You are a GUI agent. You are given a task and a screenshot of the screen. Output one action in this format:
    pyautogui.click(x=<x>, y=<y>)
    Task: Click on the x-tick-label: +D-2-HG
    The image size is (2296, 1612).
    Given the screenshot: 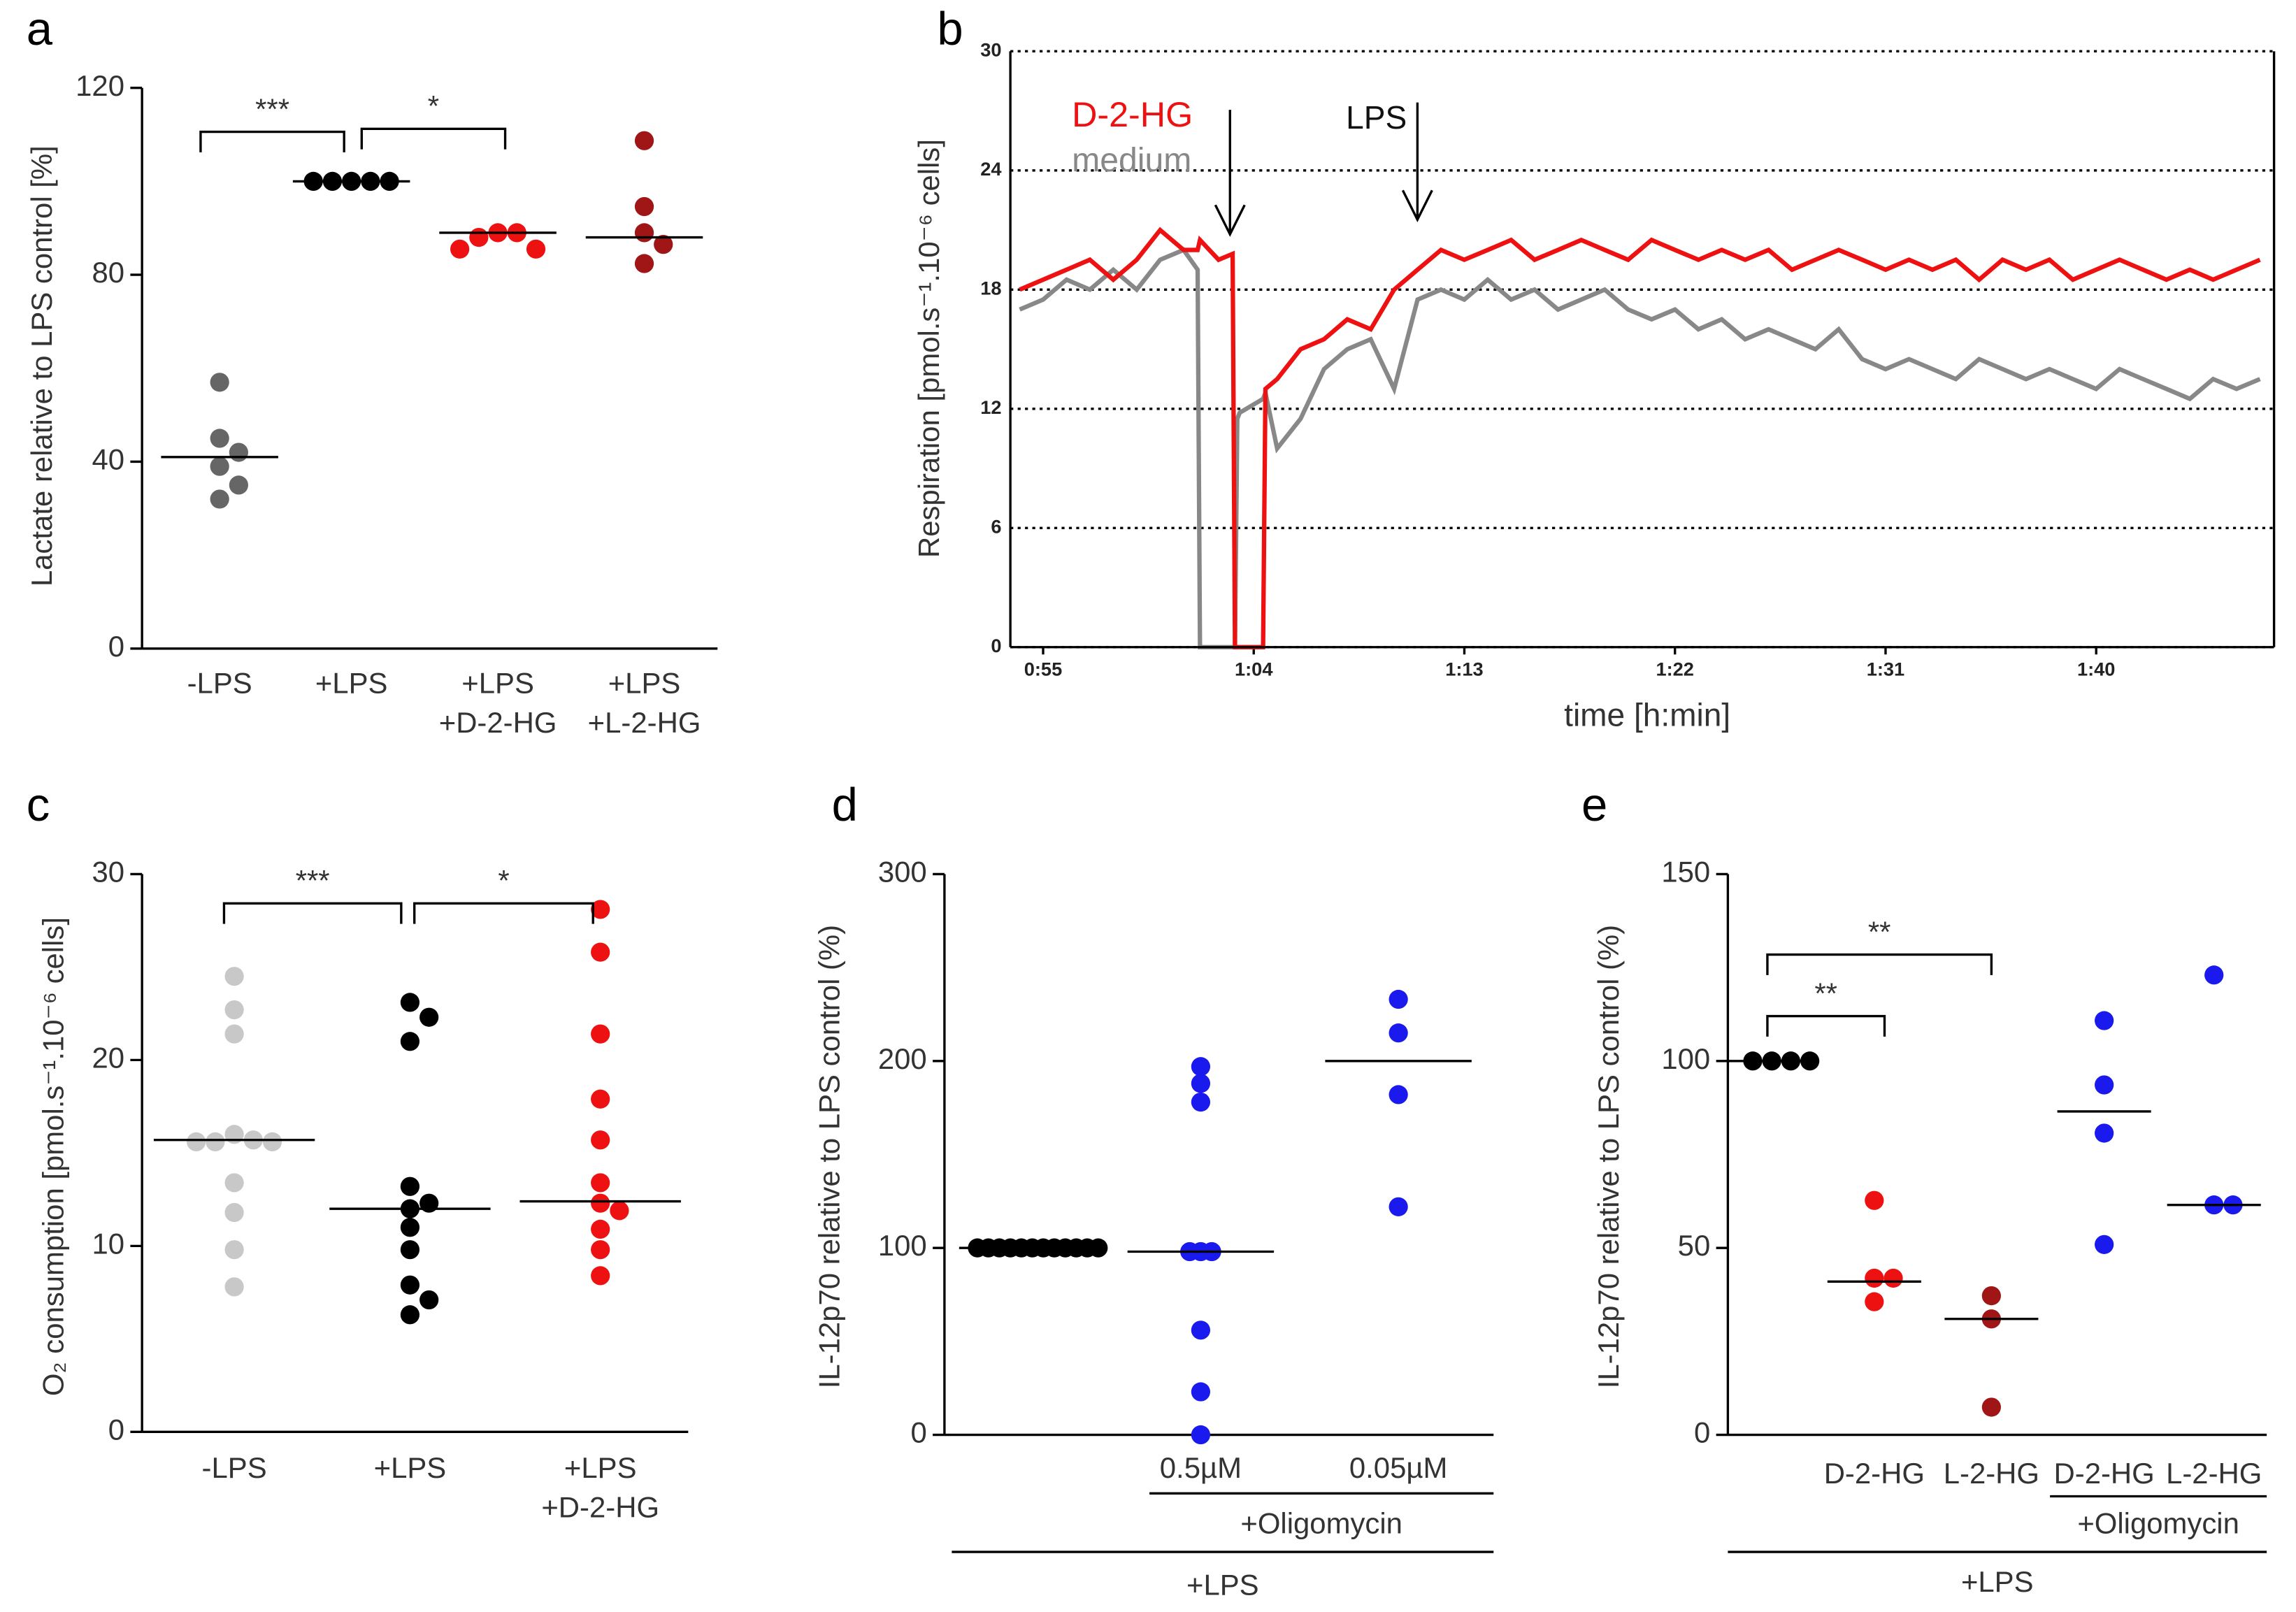 What is the action you would take?
    pyautogui.click(x=498, y=722)
    